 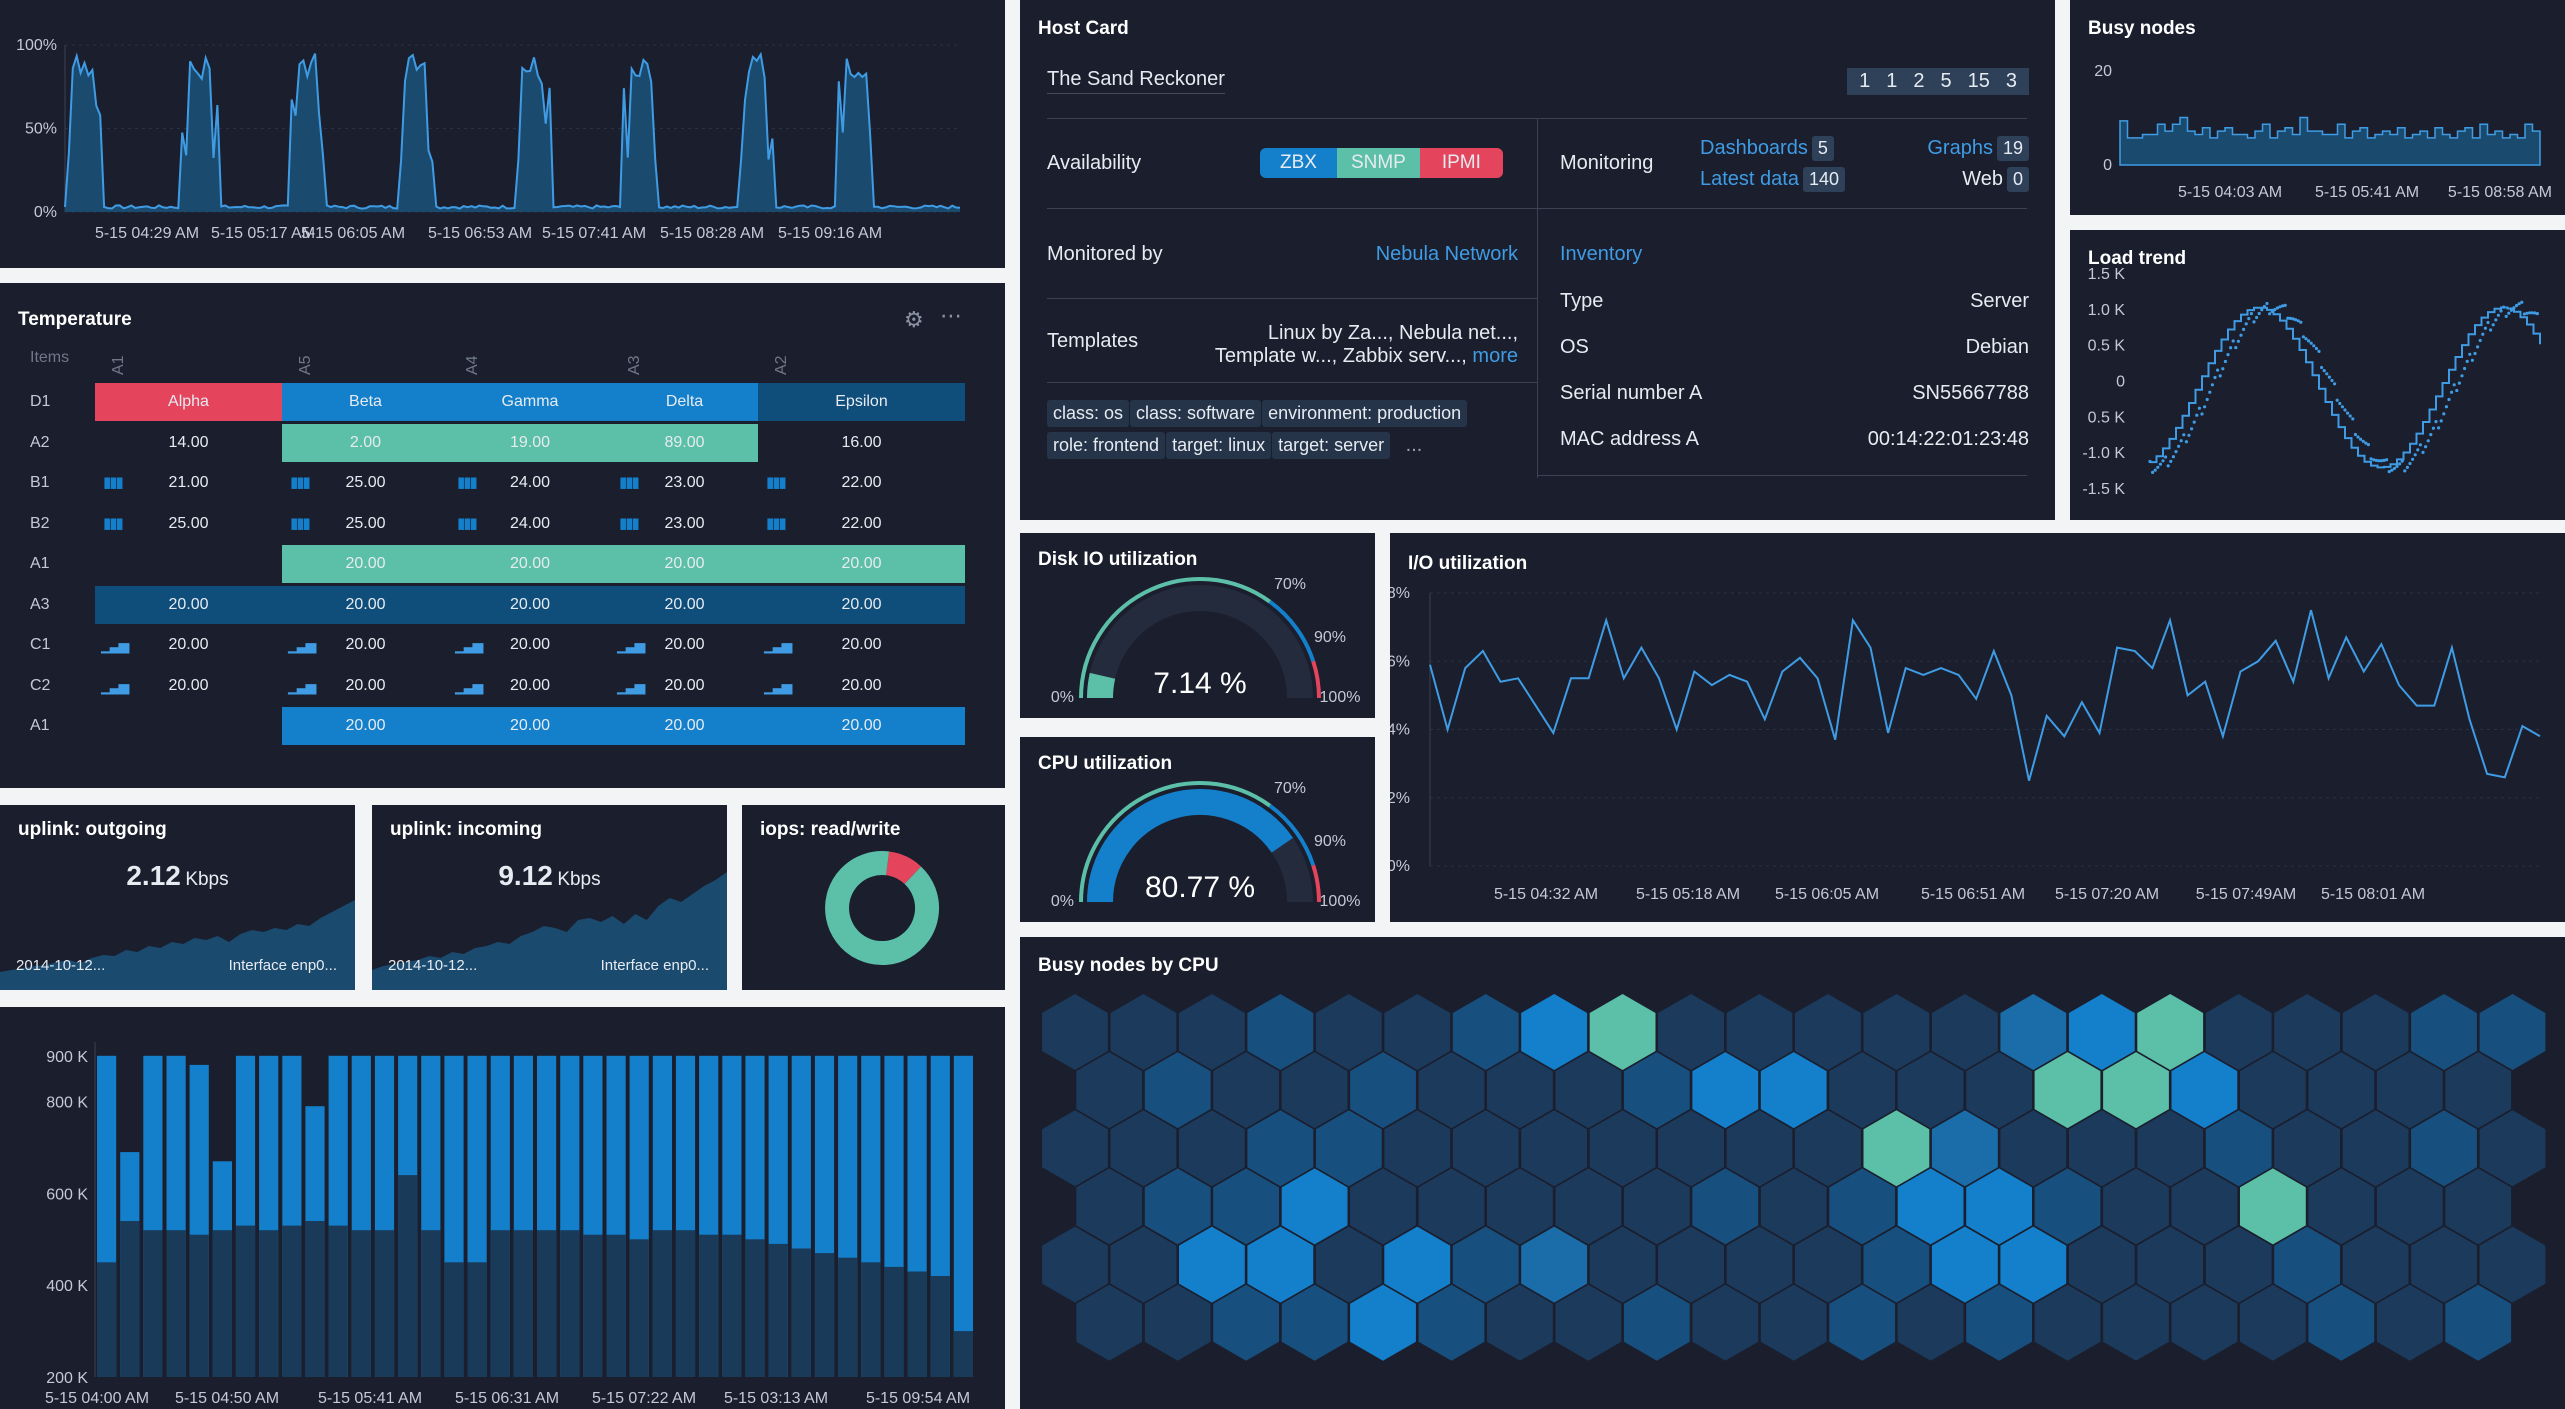 What do you see at coordinates (1197, 829) in the screenshot?
I see `cpu-gauge: 80.77 % 0% 100% 90% 70%` at bounding box center [1197, 829].